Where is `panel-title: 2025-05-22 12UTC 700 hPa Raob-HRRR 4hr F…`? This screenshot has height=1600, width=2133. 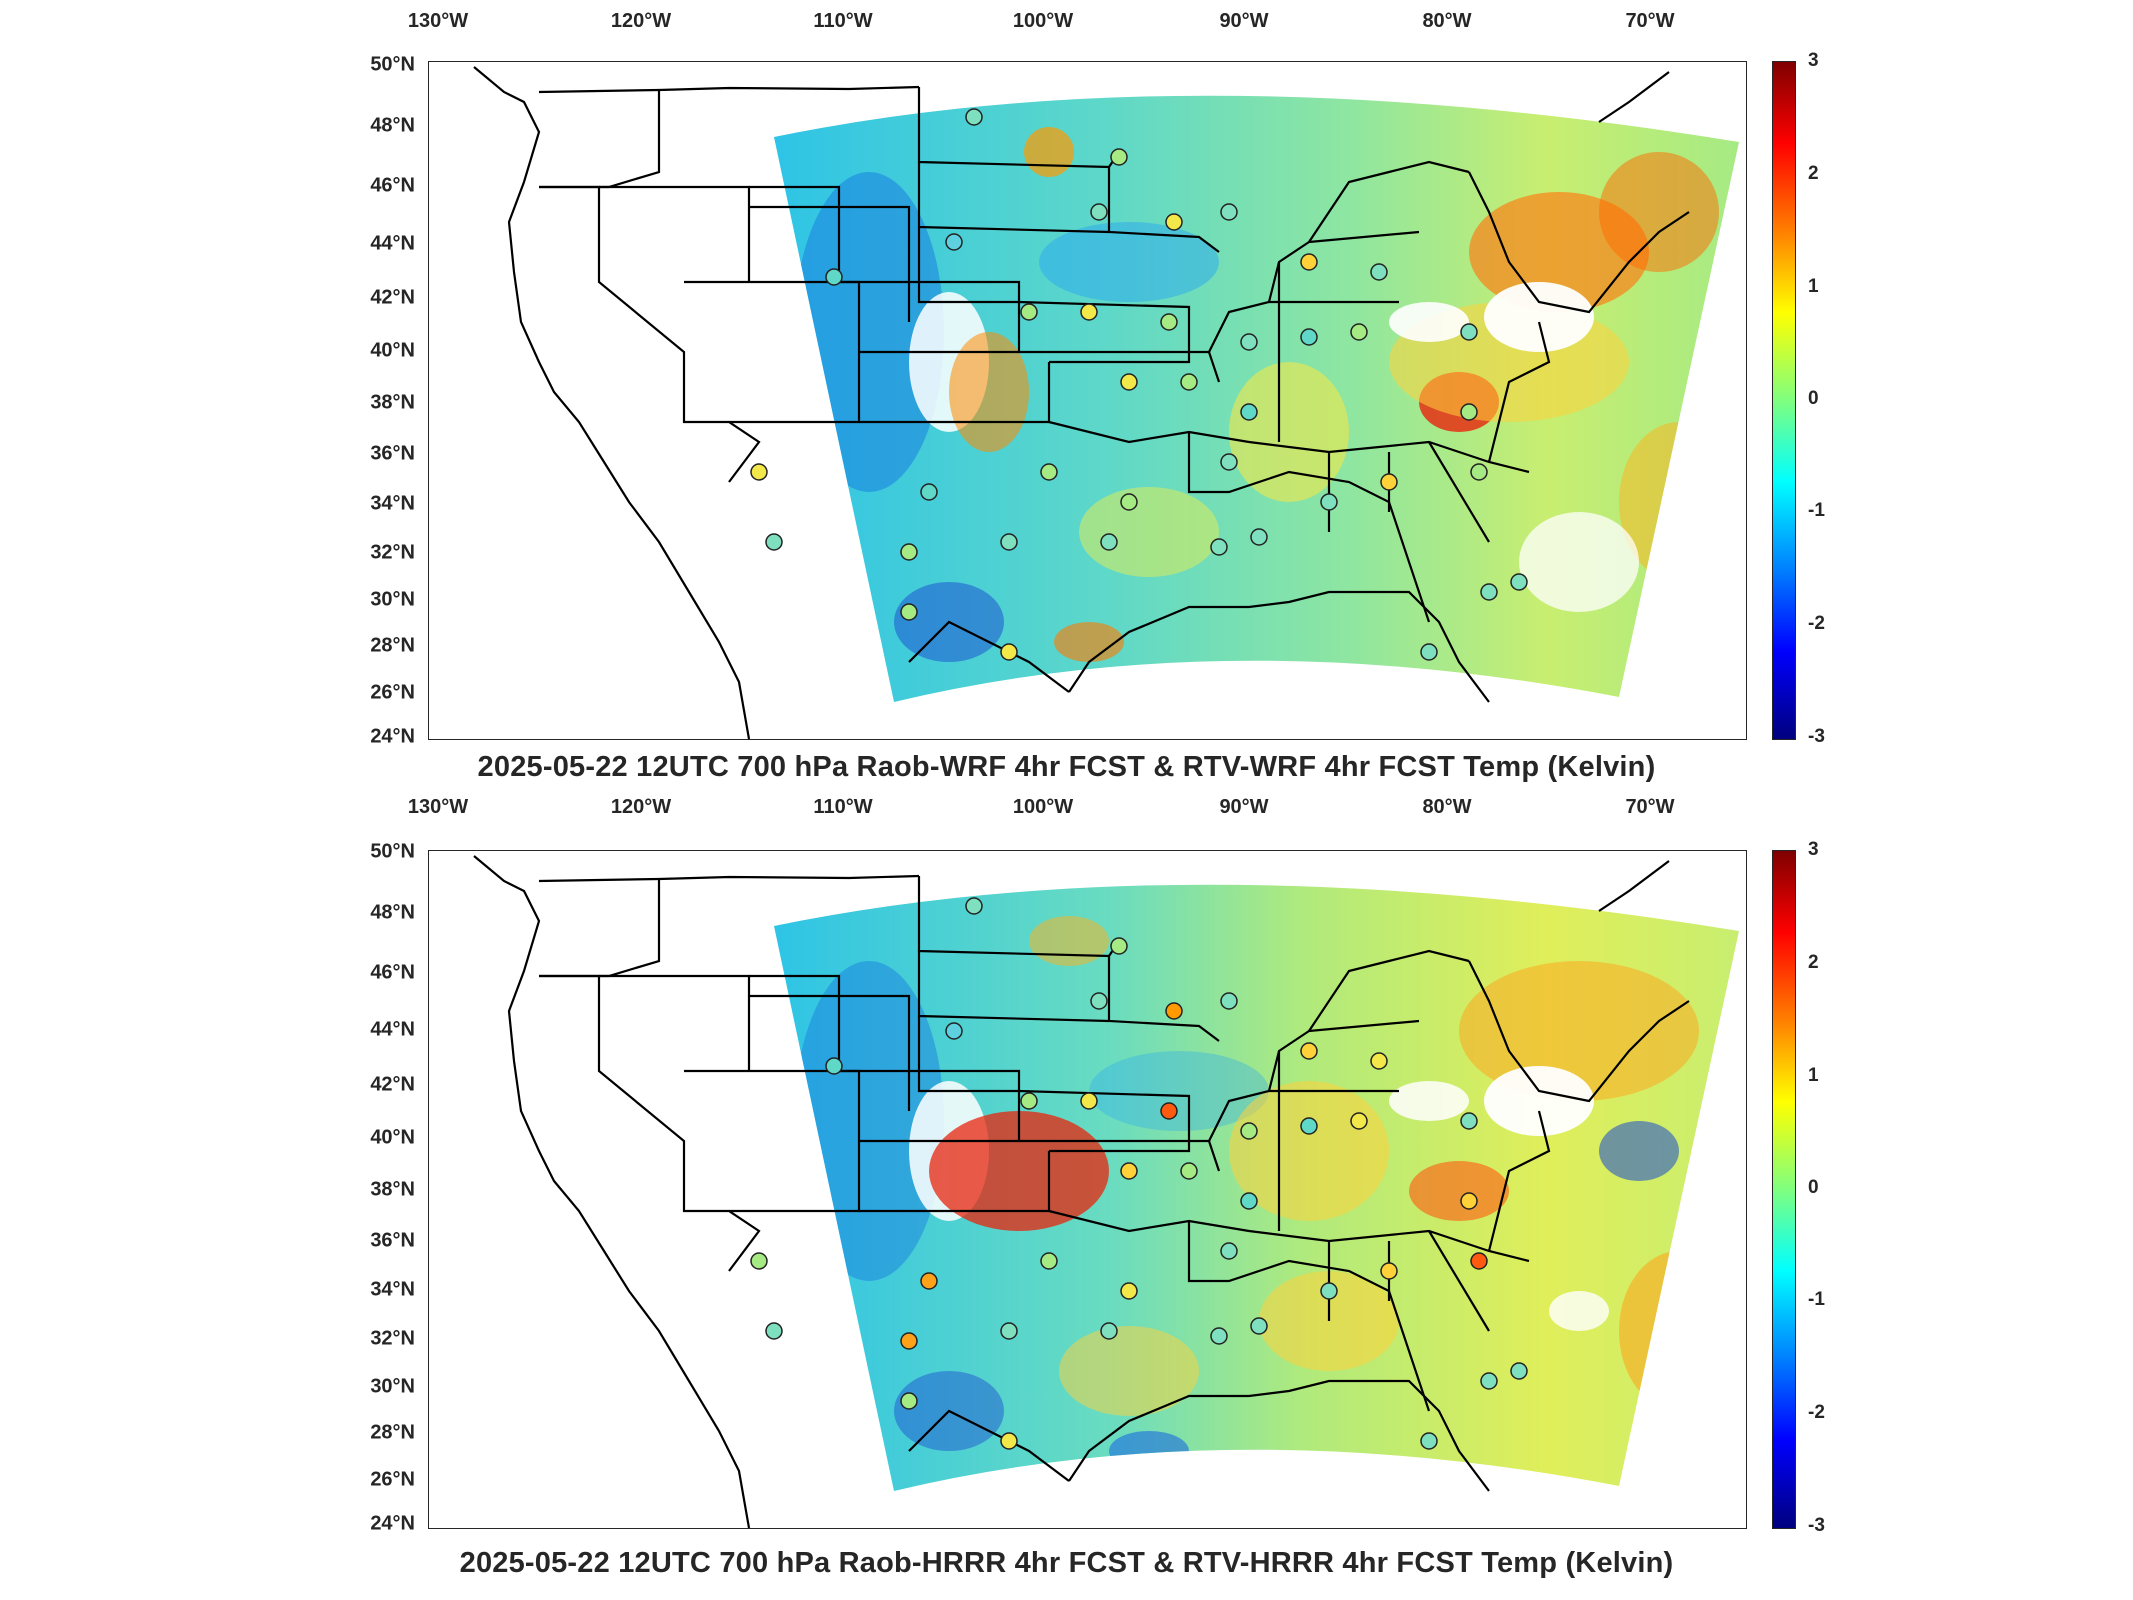
panel-title: 2025-05-22 12UTC 700 hPa Raob-HRRR 4hr F… is located at coordinates (1066, 1563).